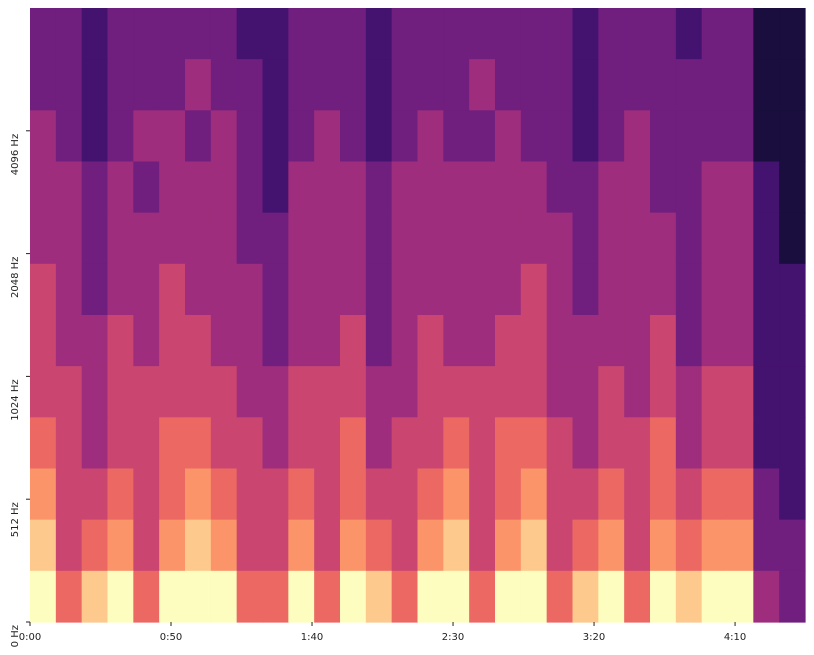 This screenshot has height=655, width=814. Describe the element at coordinates (453, 637) in the screenshot. I see `x-tick-label: 2:30` at that location.